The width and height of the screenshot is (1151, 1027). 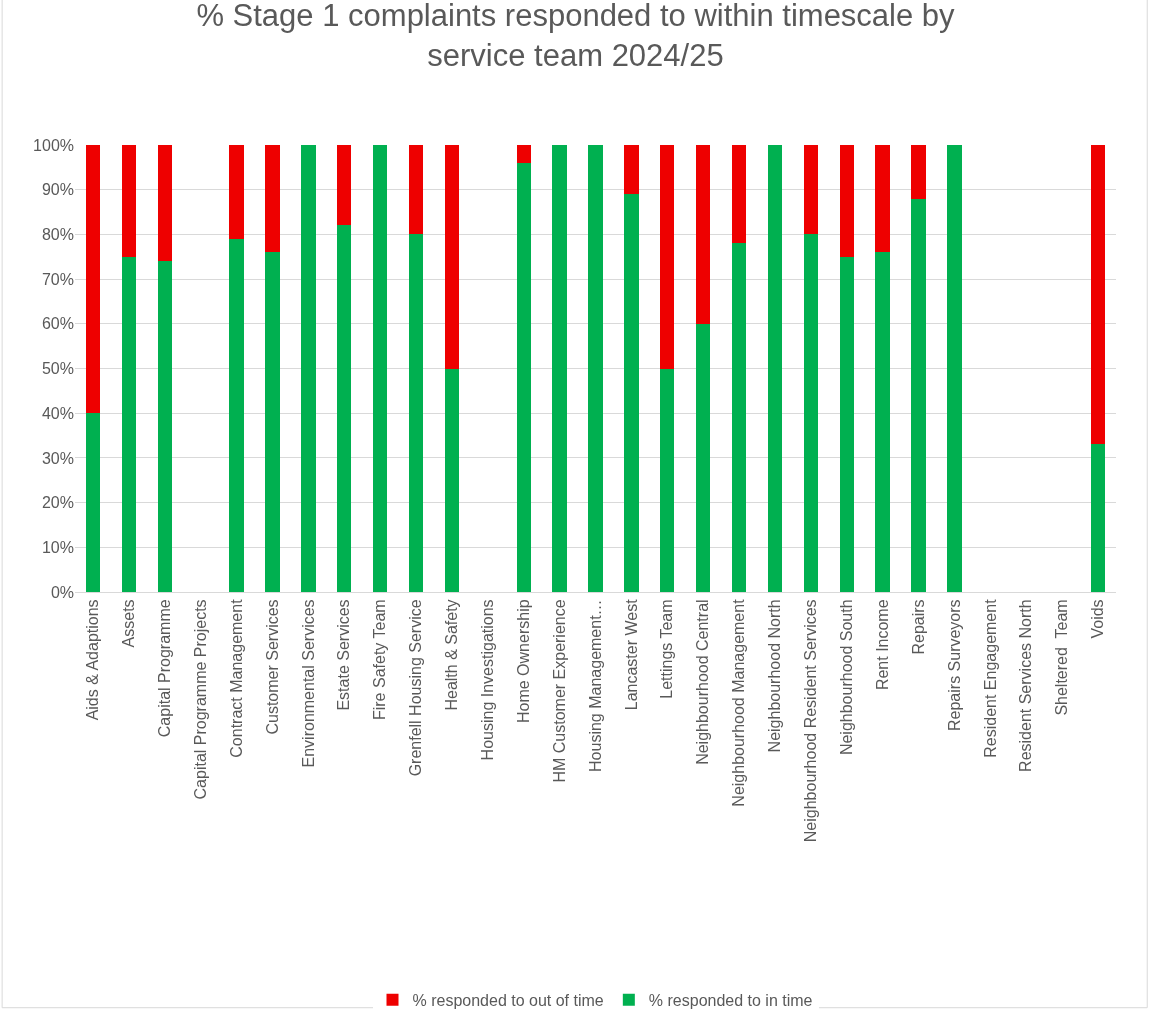 I want to click on y-tick-label: 40%, so click(x=57, y=413).